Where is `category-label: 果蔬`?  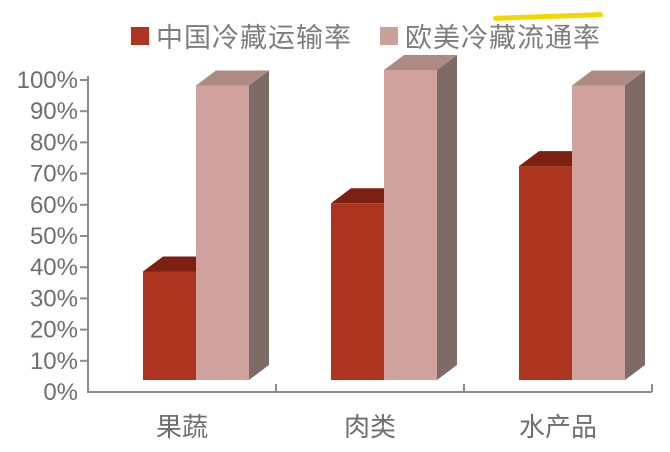 category-label: 果蔬 is located at coordinates (182, 427).